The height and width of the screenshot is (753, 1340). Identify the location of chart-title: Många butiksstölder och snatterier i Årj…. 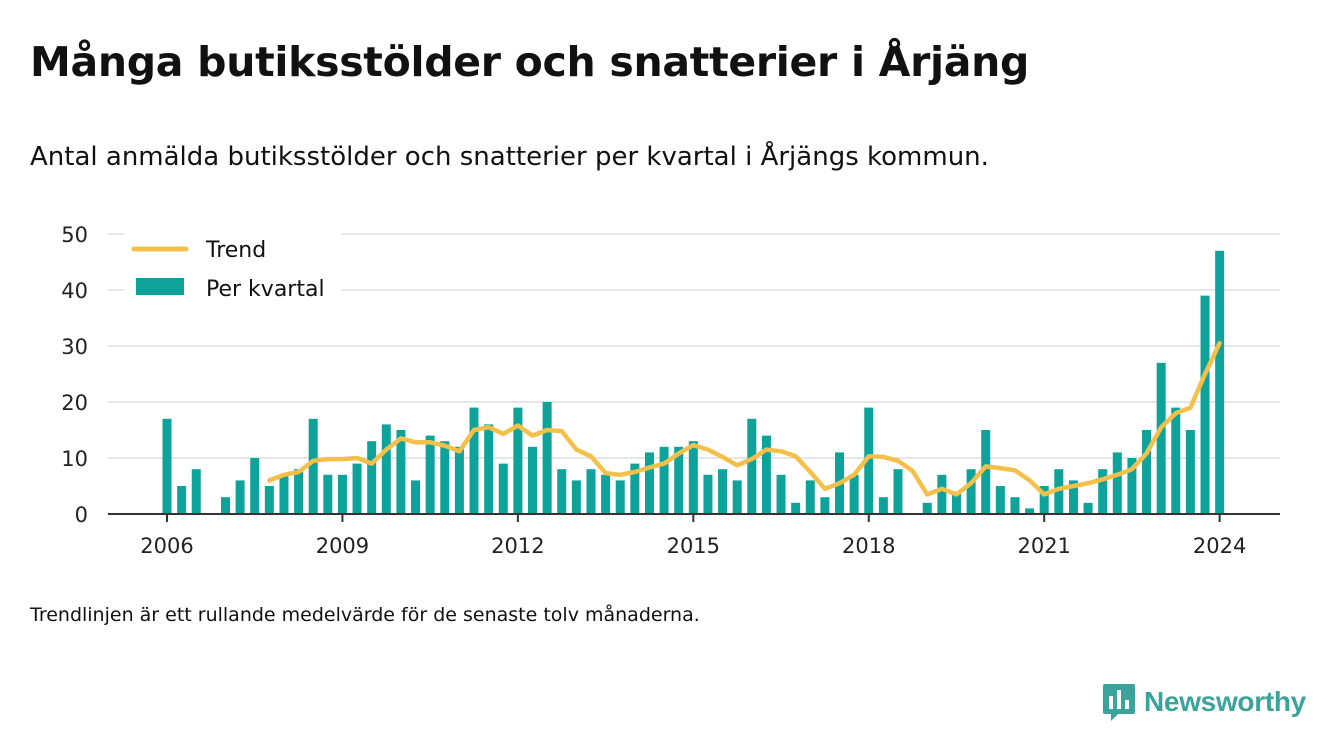
(530, 62).